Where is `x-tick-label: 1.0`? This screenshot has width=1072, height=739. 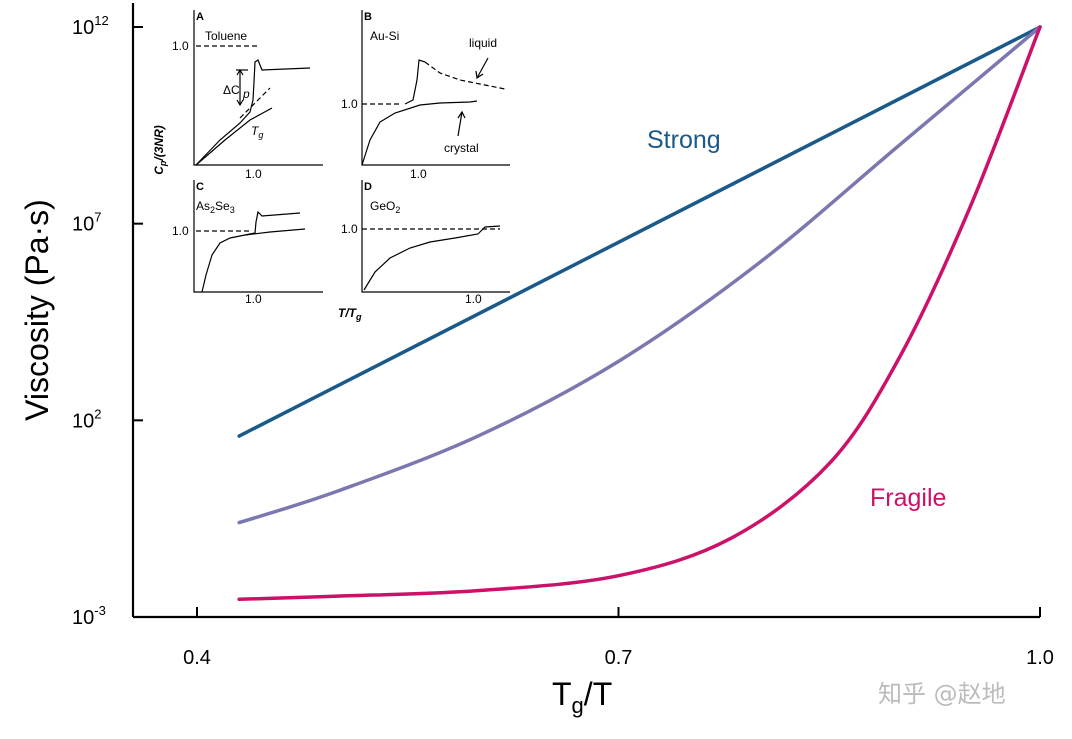 x-tick-label: 1.0 is located at coordinates (1040, 658).